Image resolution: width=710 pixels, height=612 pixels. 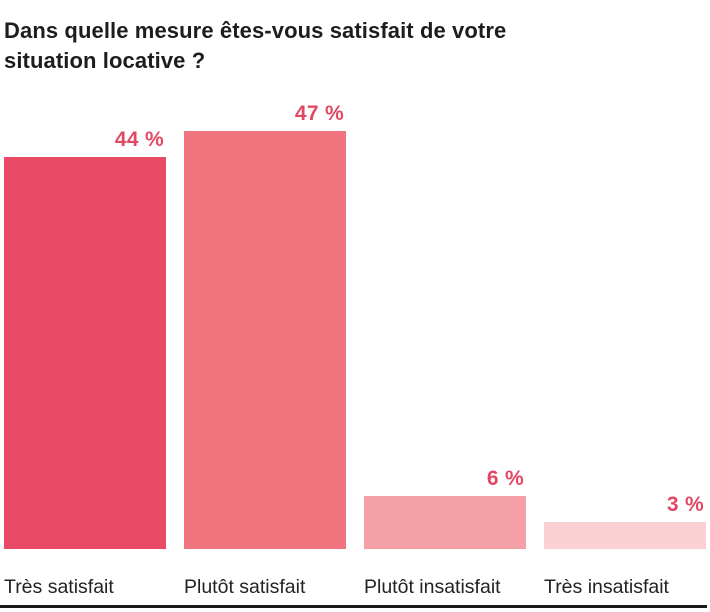 I want to click on category-label-tres-satisfait: Très satisfait, so click(x=59, y=587).